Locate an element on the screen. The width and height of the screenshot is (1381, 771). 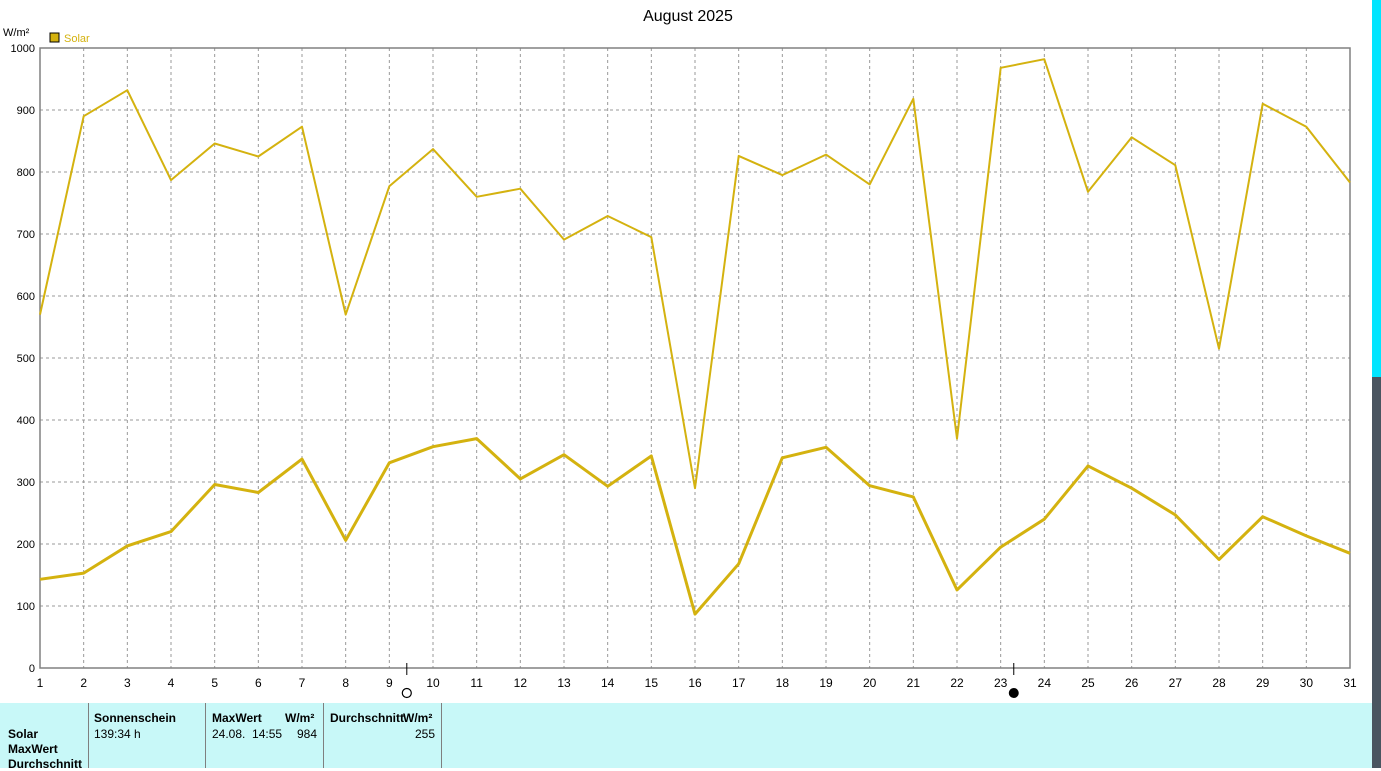
x-tick-label: 4 is located at coordinates (171, 683).